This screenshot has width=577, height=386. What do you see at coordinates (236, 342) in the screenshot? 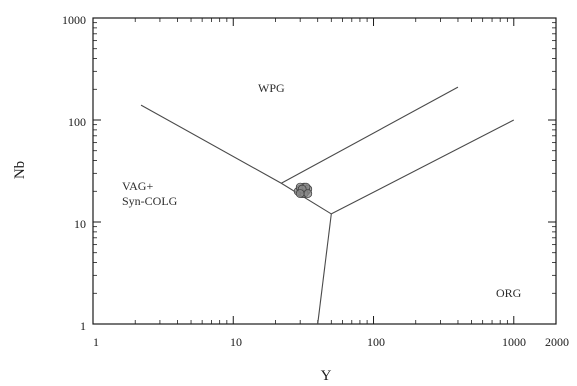
I see `x-tick-label-10: 10` at bounding box center [236, 342].